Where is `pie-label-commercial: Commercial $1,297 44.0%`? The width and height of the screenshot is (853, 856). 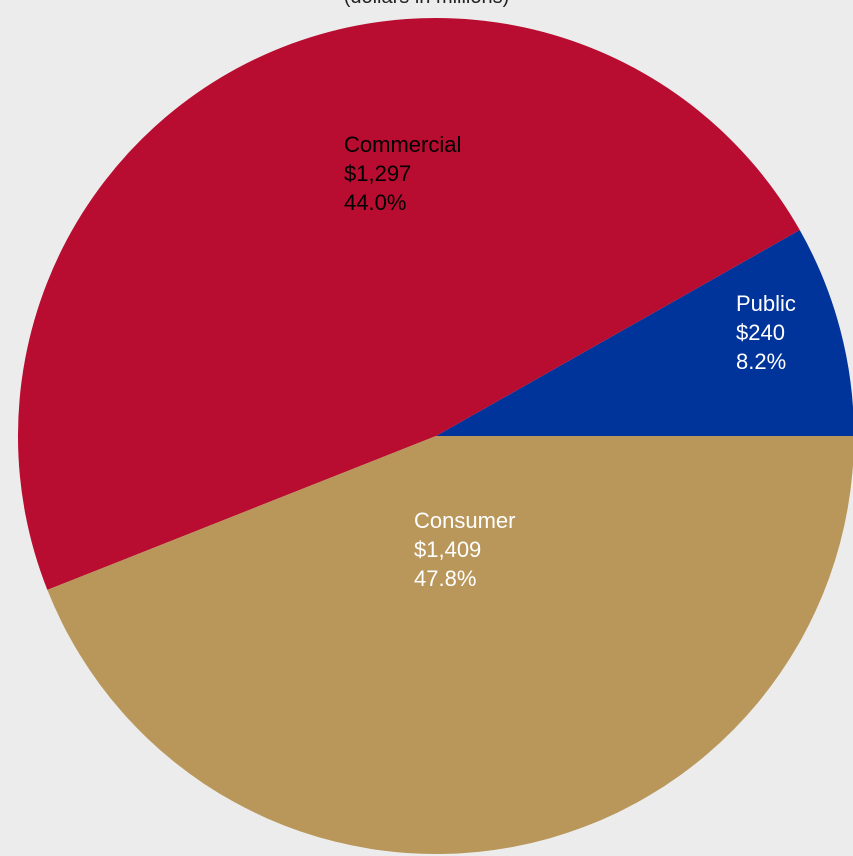
pie-label-commercial: Commercial $1,297 44.0% is located at coordinates (402, 173).